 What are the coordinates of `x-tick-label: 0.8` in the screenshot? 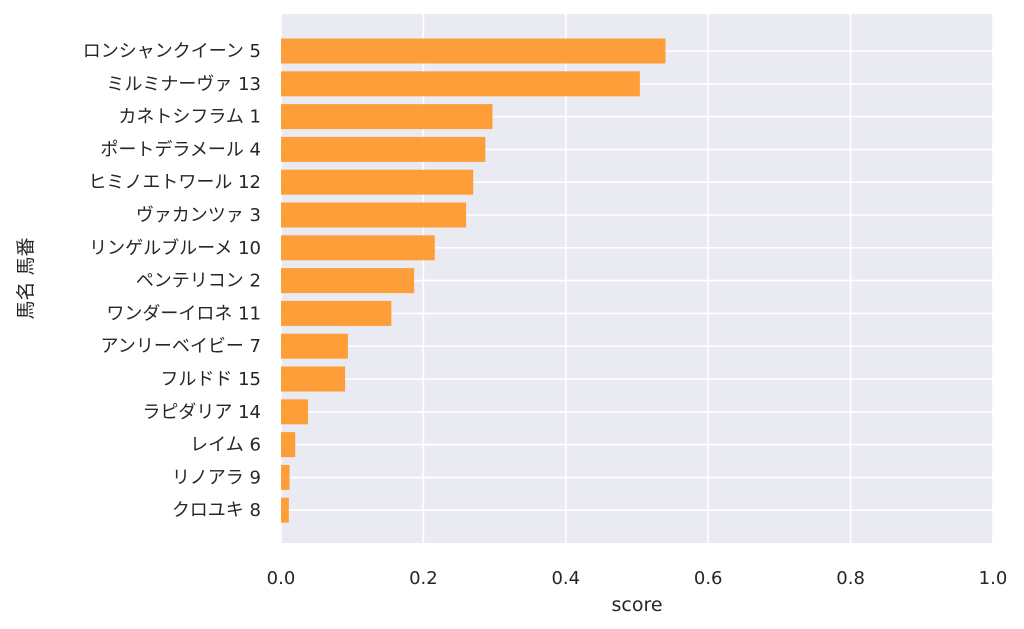 It's located at (850, 578).